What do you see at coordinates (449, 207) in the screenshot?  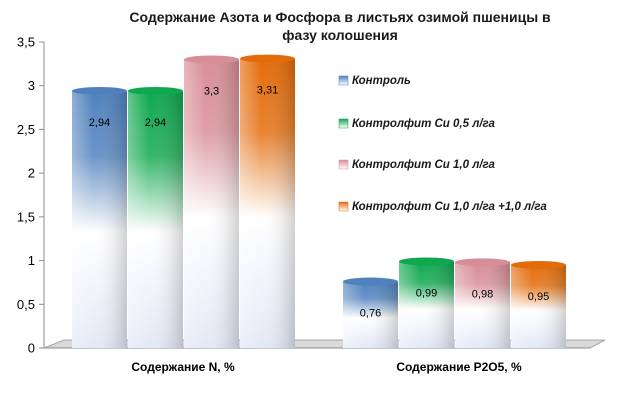 I see `legend-label: Контролфит Cu 1,0 л/га +1,0 л/га` at bounding box center [449, 207].